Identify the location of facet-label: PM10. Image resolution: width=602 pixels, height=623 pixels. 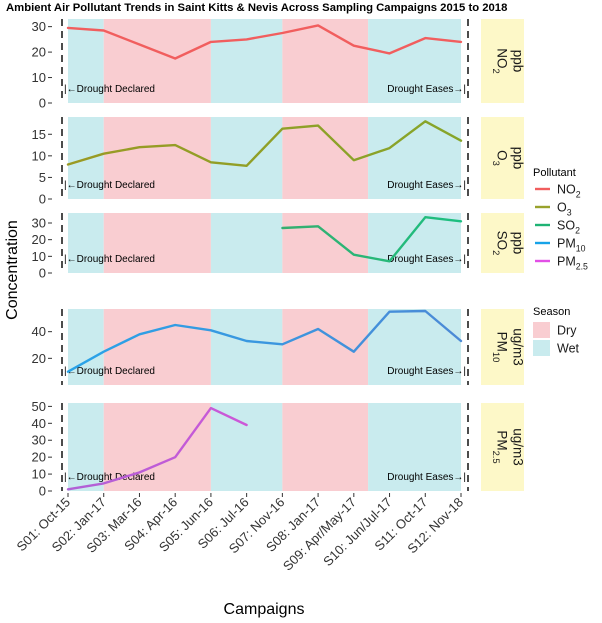
(499, 347).